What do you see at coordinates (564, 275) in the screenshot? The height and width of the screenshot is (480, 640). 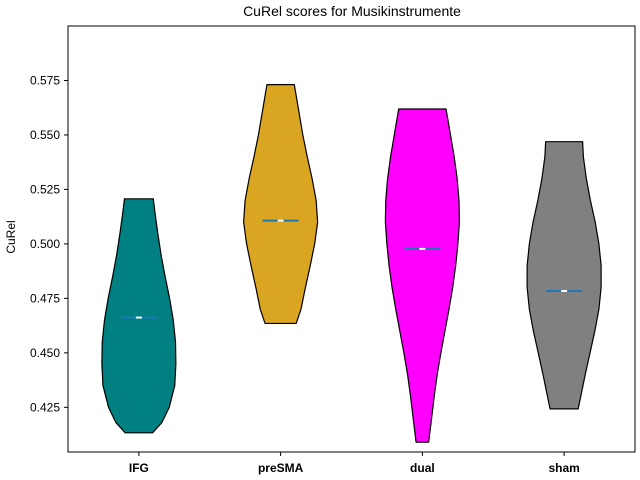 I see `violin-sham` at bounding box center [564, 275].